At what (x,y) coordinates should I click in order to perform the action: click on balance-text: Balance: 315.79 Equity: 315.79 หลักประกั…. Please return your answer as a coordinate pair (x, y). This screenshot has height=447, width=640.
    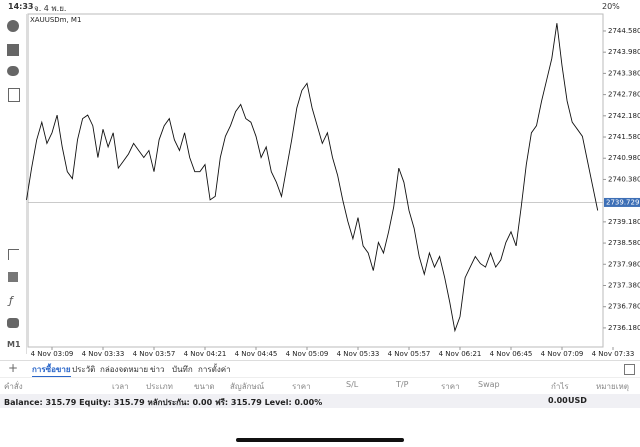
    Looking at the image, I should click on (163, 402).